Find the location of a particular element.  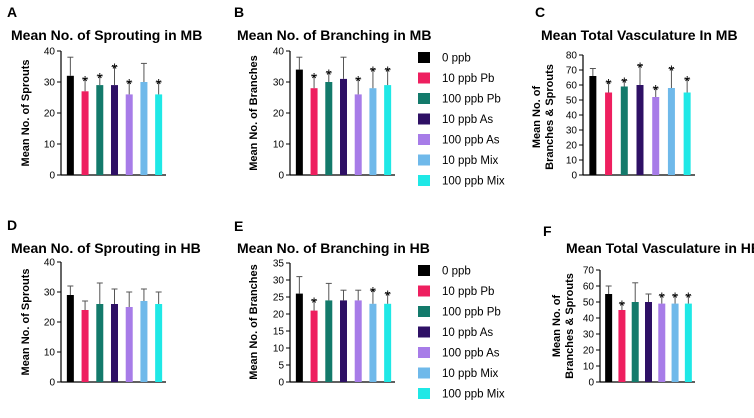

legend-label: 10 ppb Pb is located at coordinates (468, 79).